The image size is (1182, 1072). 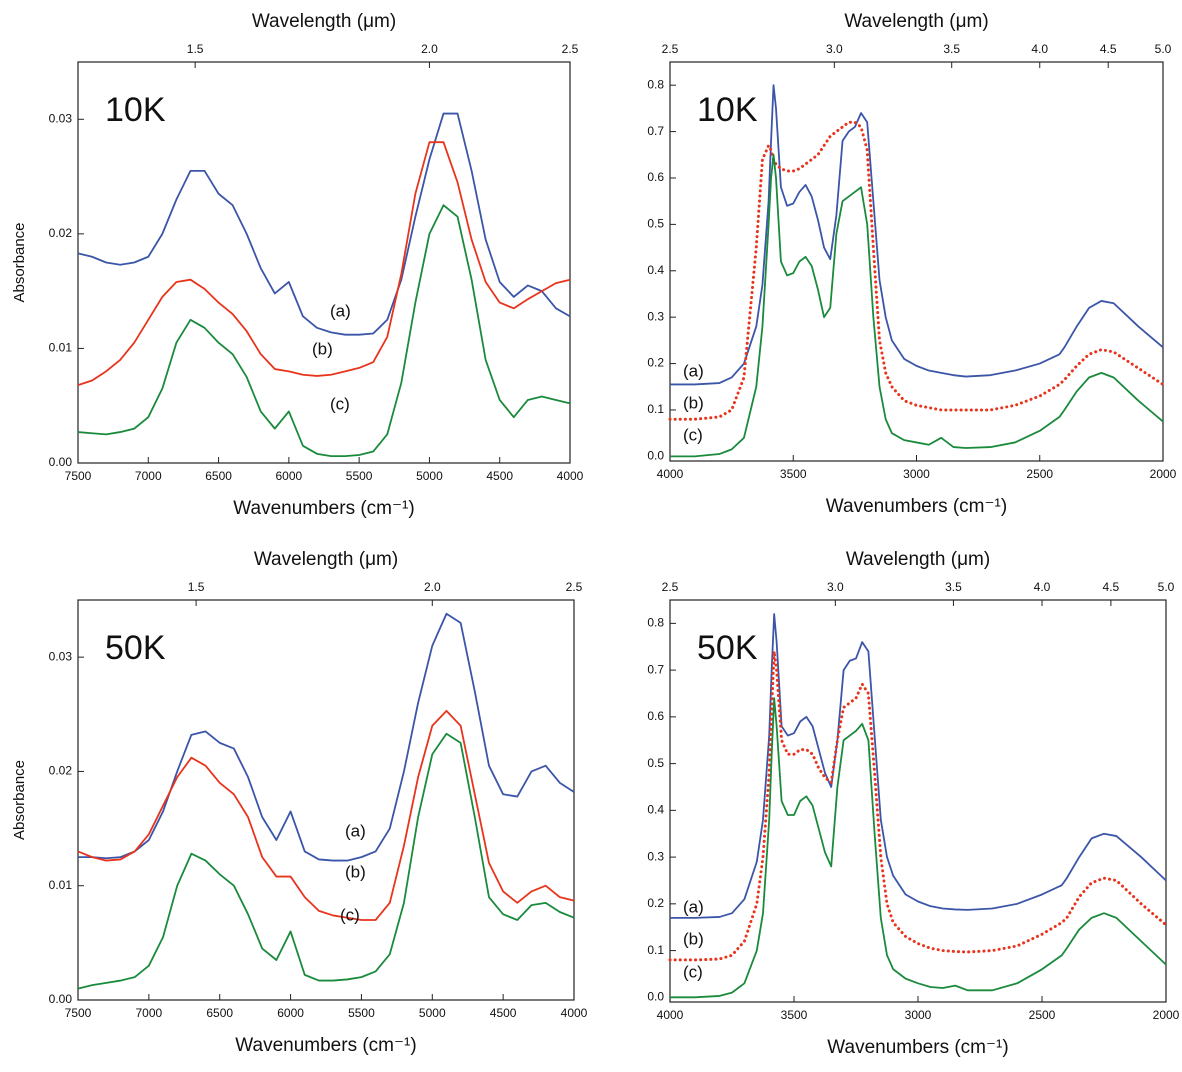 What do you see at coordinates (78, 1013) in the screenshot?
I see `x-tick-label: 7500` at bounding box center [78, 1013].